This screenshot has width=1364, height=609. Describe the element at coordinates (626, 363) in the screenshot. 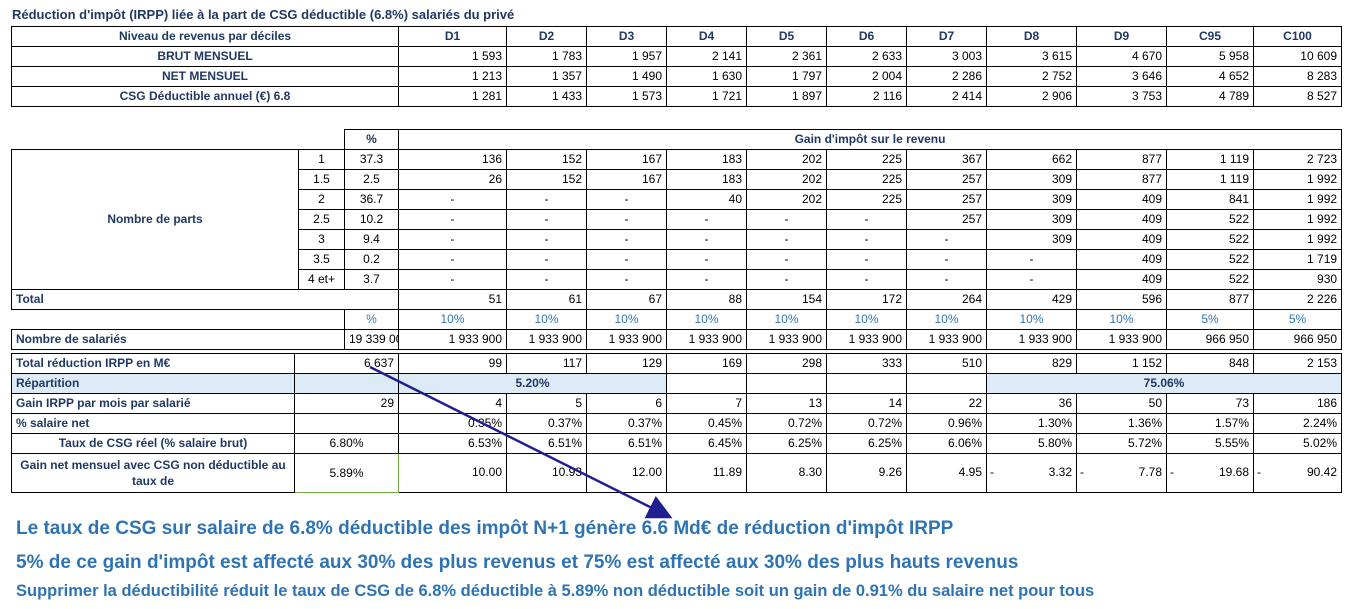

I see `reduction-cell: 129` at that location.